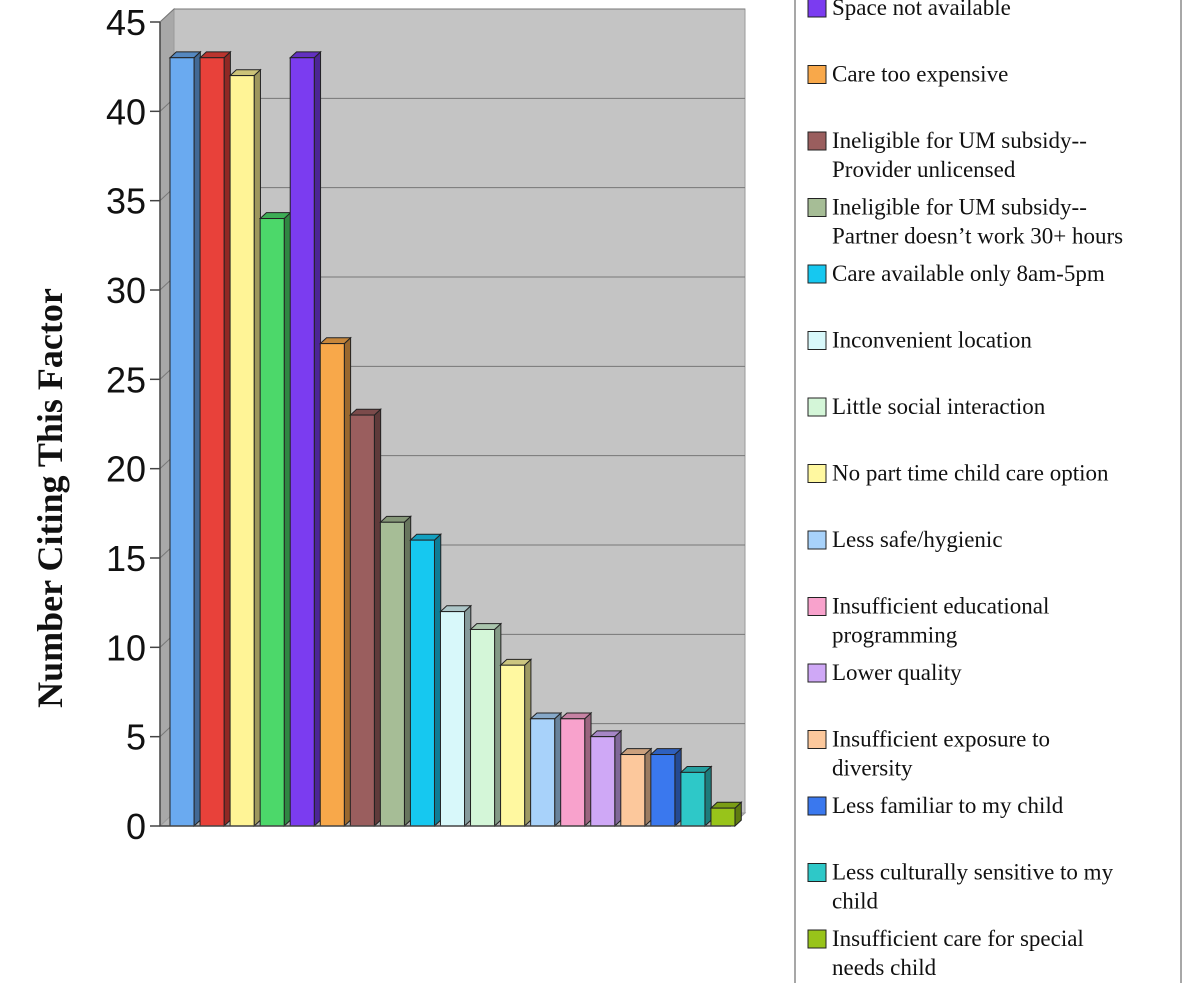 The image size is (1185, 983). What do you see at coordinates (939, 406) in the screenshot?
I see `legend-label: Little social interaction` at bounding box center [939, 406].